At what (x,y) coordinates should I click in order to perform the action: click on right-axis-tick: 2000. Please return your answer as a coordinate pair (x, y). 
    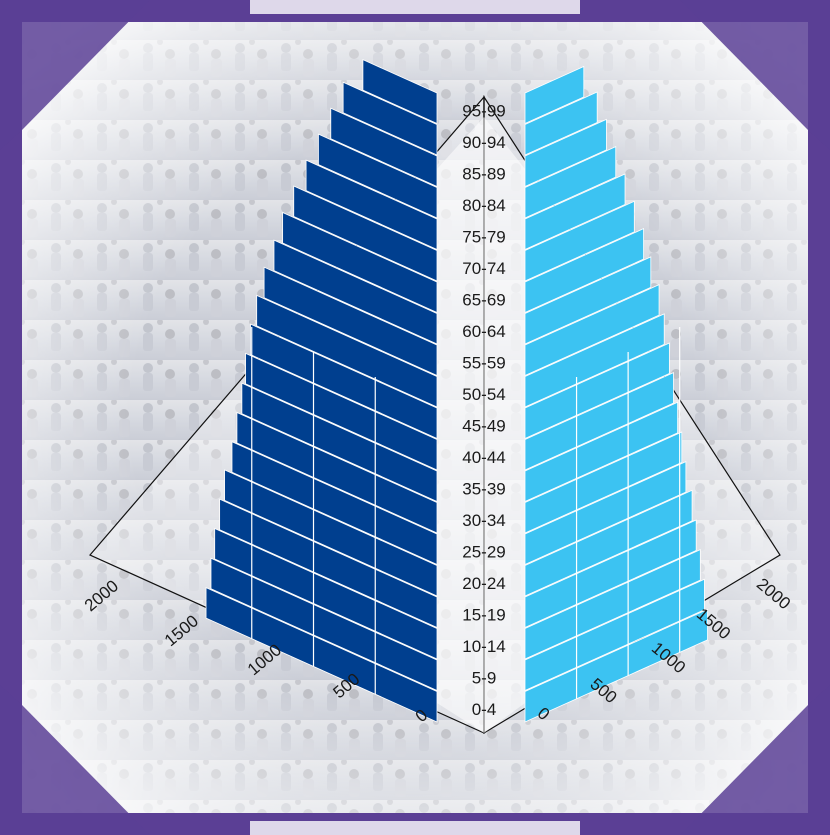
    Looking at the image, I should click on (773, 593).